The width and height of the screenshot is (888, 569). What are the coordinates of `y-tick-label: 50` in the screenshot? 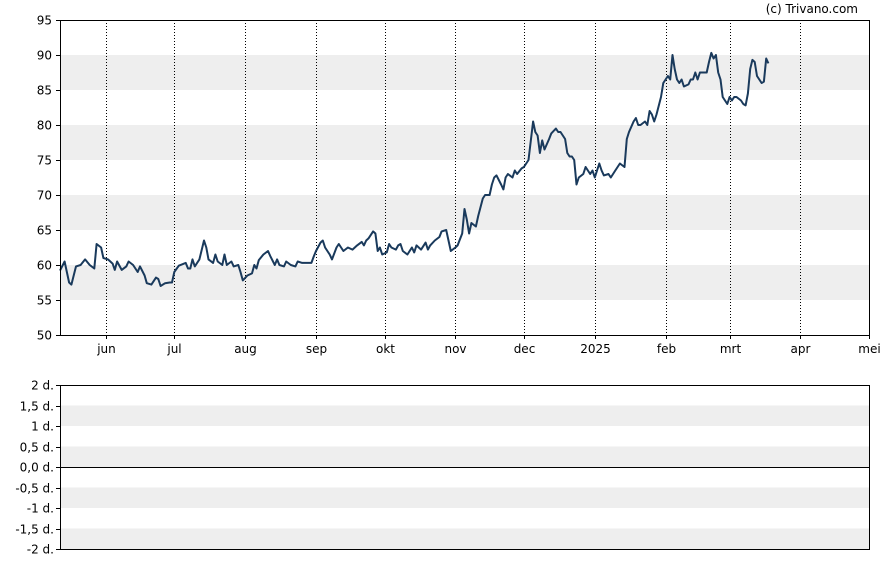 It's located at (44, 336).